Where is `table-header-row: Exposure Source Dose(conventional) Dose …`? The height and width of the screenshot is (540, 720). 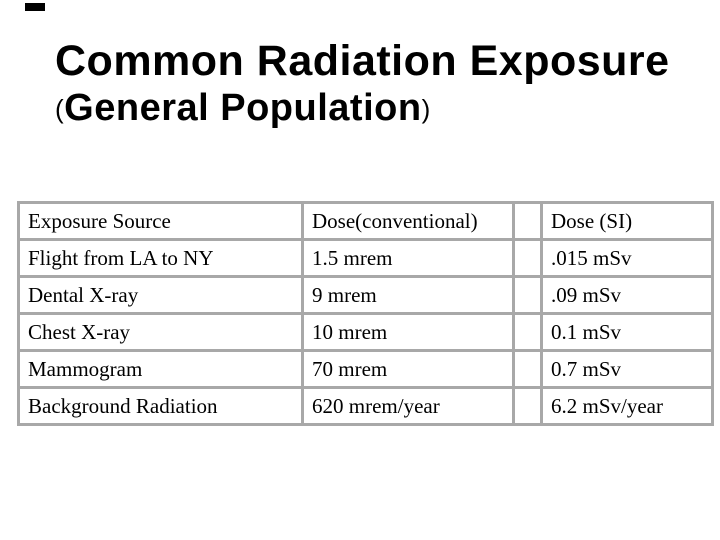 table-header-row: Exposure Source Dose(conventional) Dose … is located at coordinates (365, 221).